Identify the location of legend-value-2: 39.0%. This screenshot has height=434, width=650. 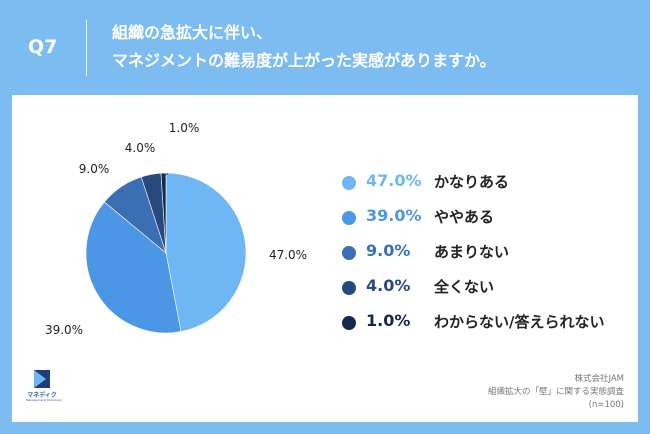
(394, 215).